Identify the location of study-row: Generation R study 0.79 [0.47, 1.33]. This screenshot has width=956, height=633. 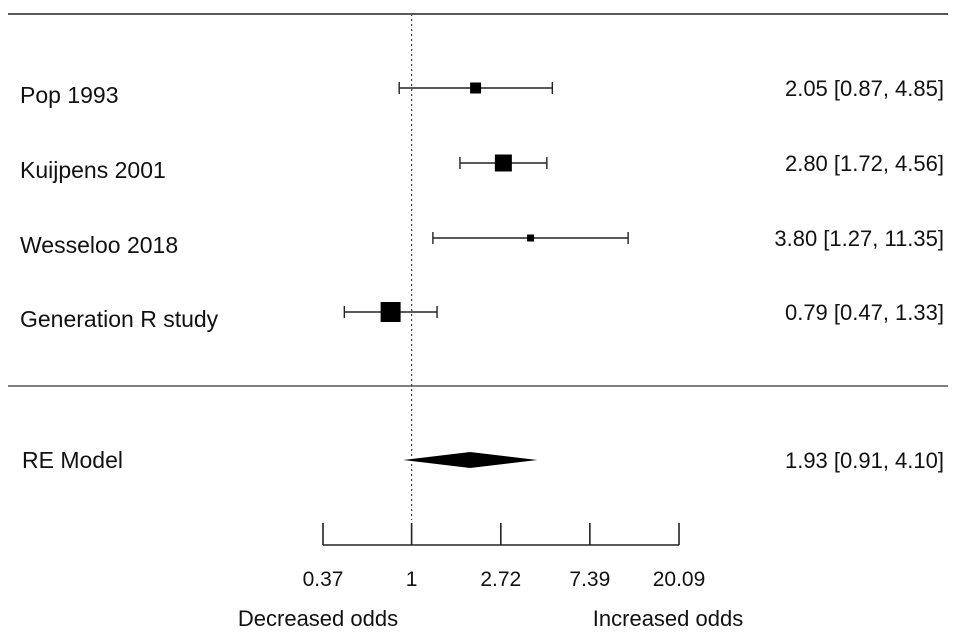
(482, 316).